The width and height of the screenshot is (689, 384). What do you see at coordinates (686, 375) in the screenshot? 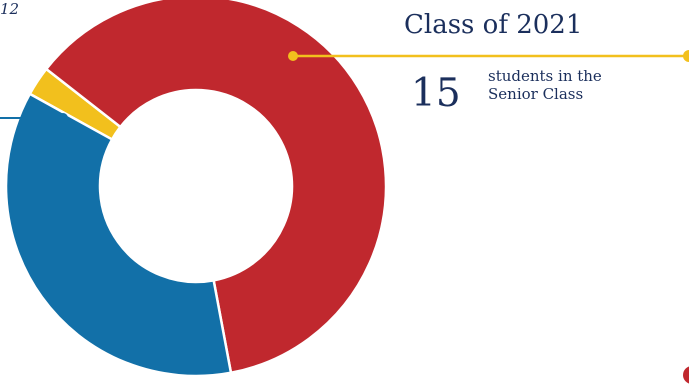
I see `edge-dot-red` at bounding box center [686, 375].